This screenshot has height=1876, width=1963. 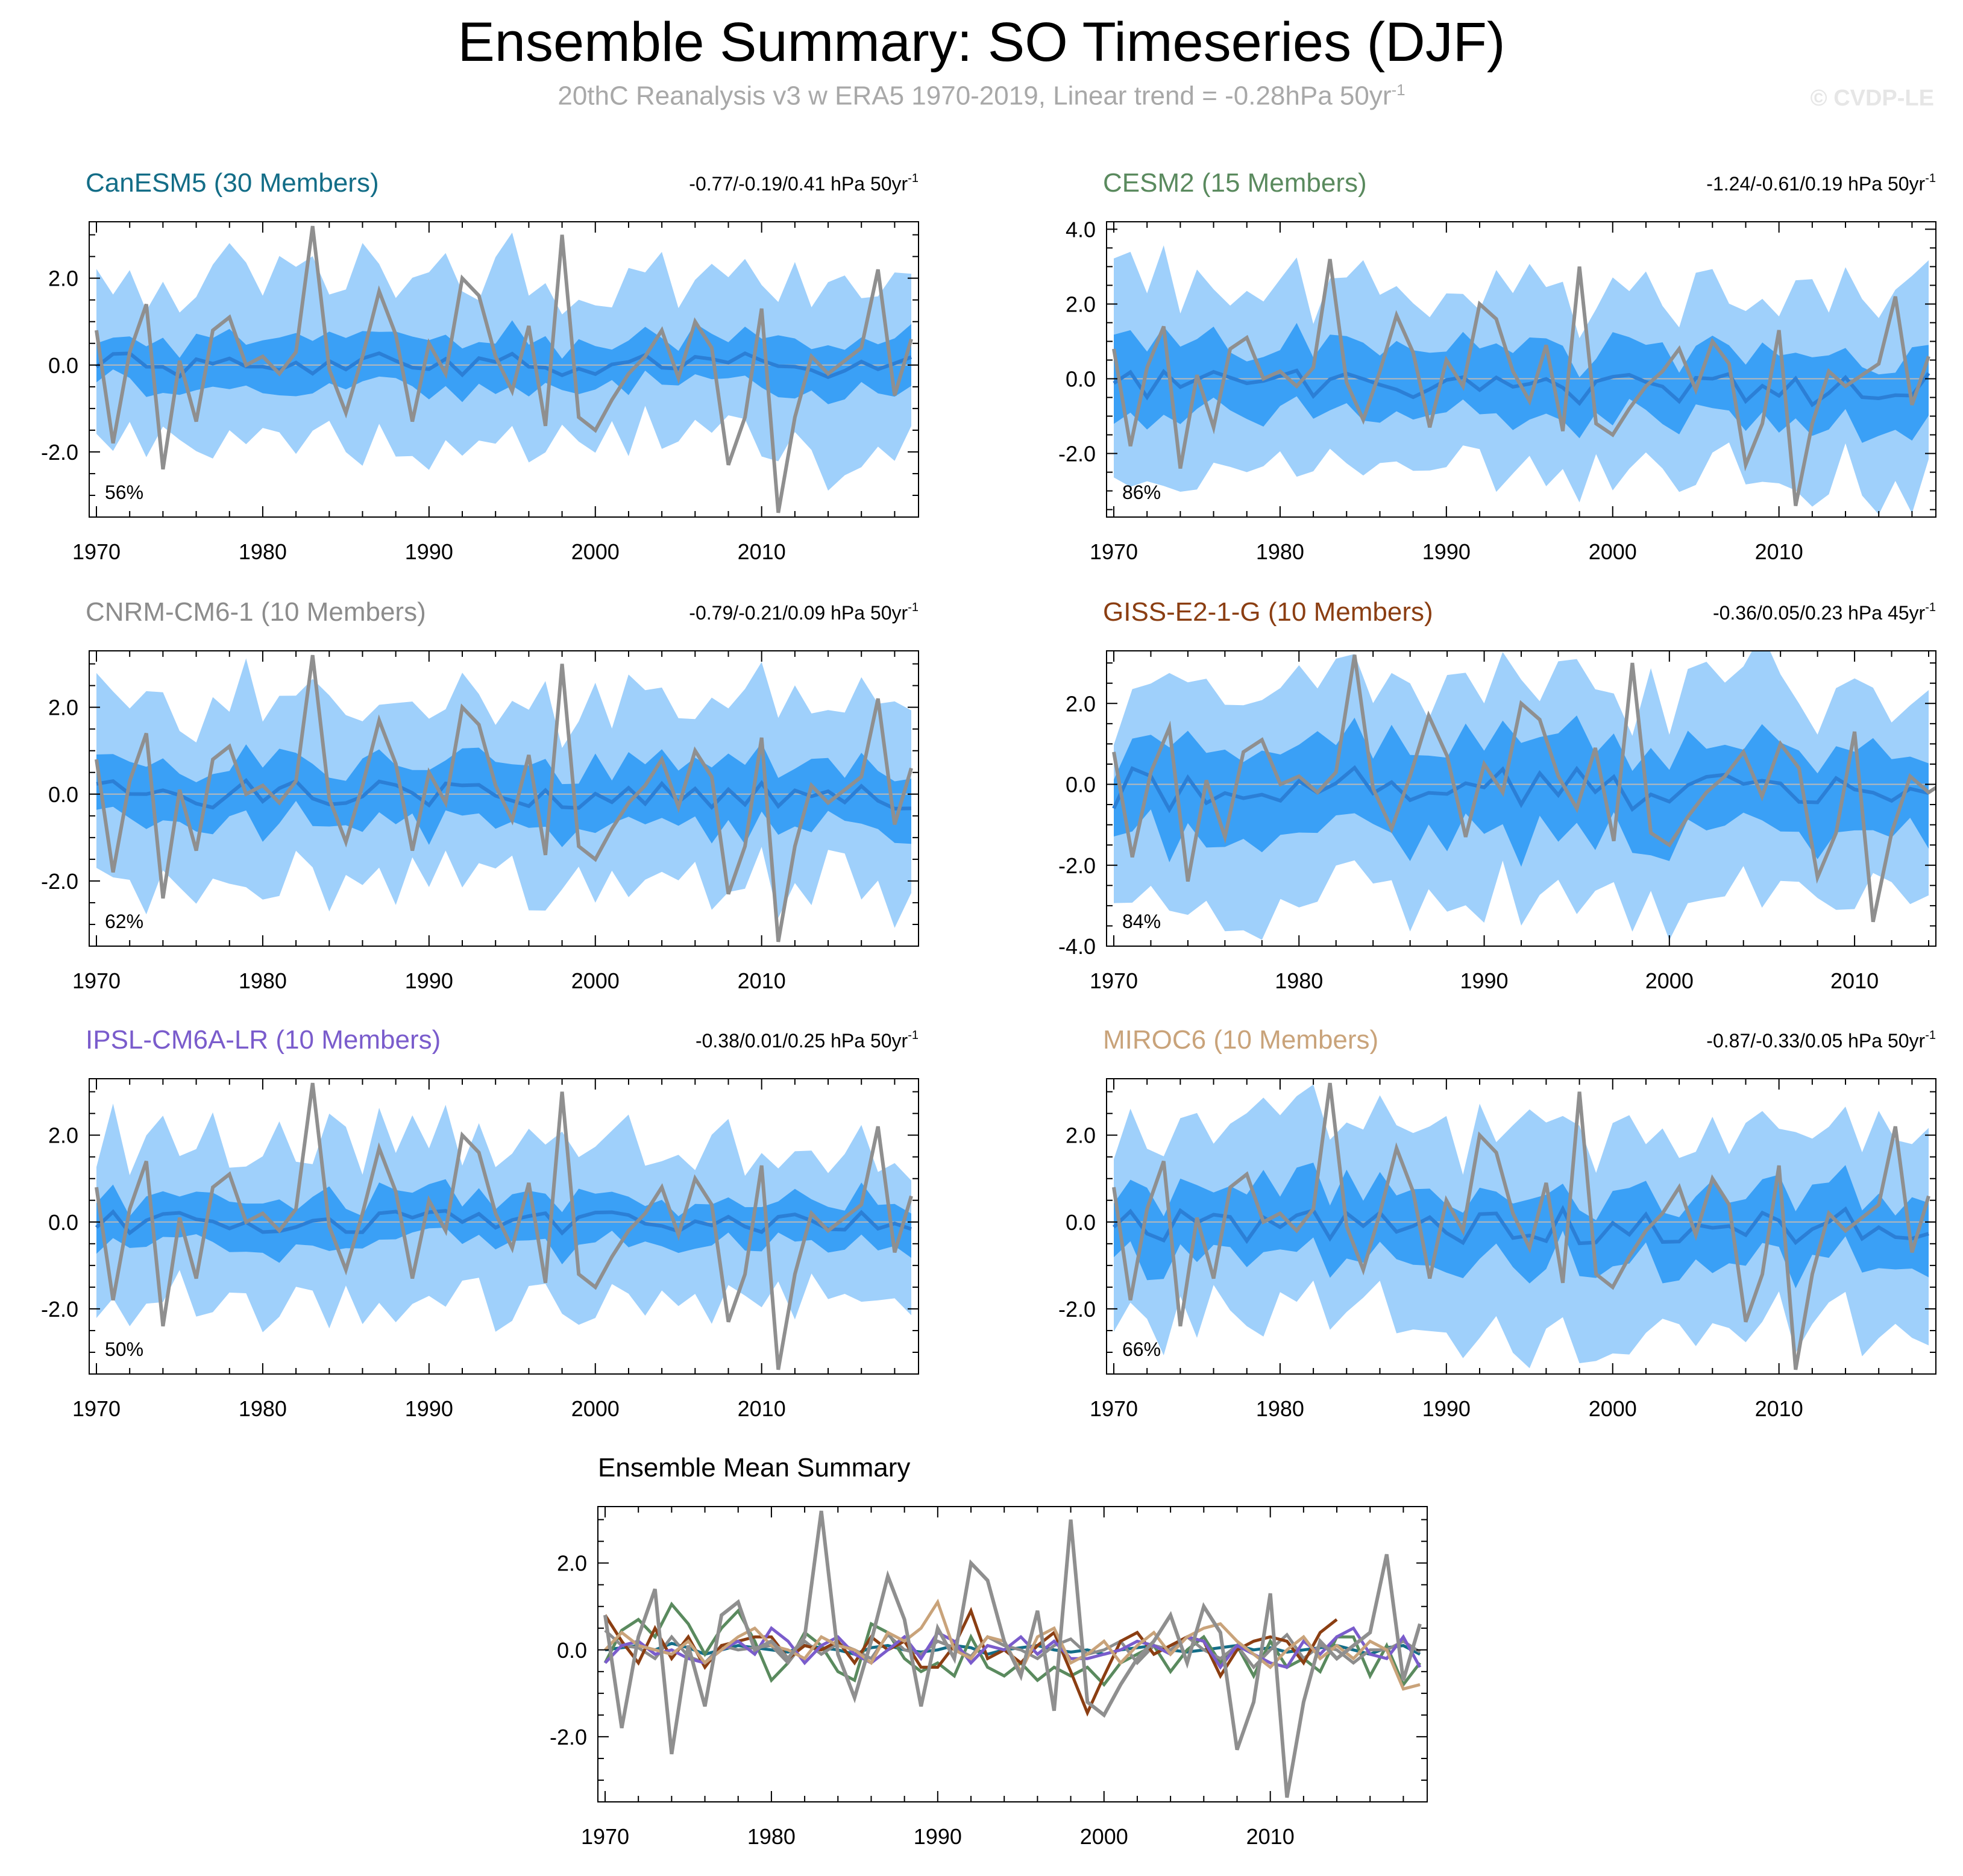 I want to click on trend-label: -0.87/-0.33/0.05 hPa 50yr-1, so click(x=1821, y=1040).